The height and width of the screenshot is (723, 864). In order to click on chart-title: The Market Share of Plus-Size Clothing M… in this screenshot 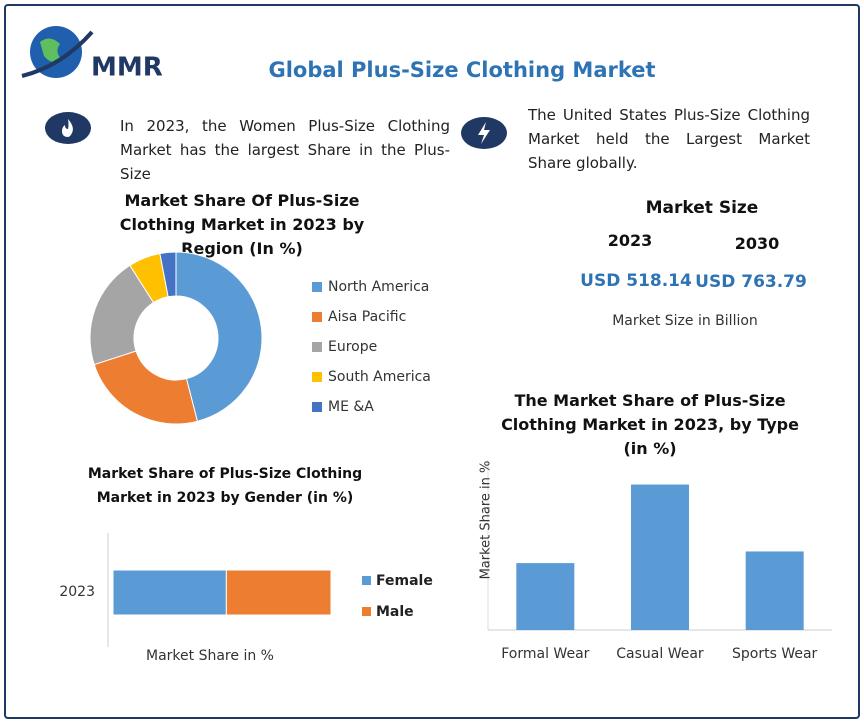, I will do `click(650, 424)`.